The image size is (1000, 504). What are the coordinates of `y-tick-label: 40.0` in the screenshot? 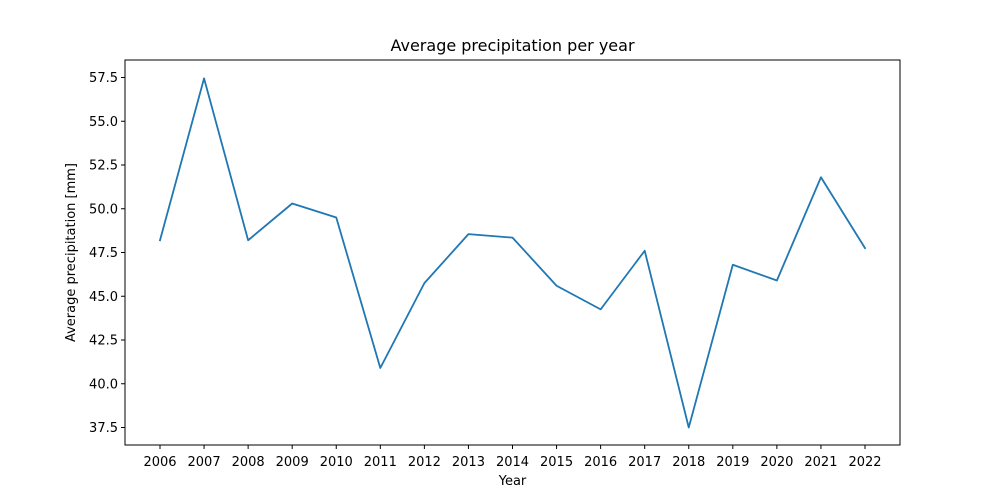 It's located at (103, 384).